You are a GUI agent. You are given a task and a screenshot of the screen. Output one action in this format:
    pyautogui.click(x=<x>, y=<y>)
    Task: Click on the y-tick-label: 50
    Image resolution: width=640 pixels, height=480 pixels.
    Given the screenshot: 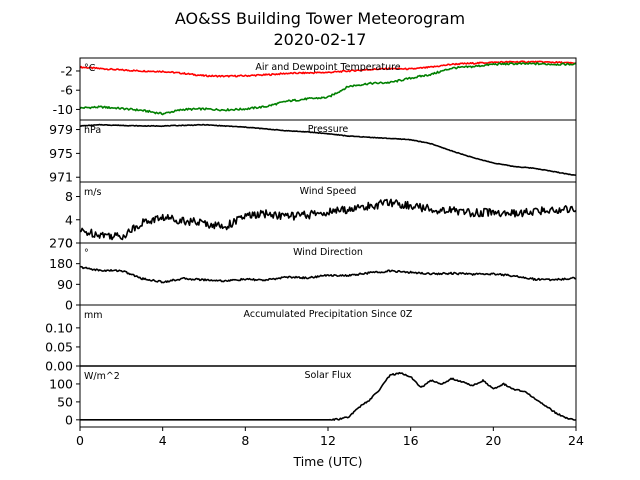 What is the action you would take?
    pyautogui.click(x=65, y=401)
    